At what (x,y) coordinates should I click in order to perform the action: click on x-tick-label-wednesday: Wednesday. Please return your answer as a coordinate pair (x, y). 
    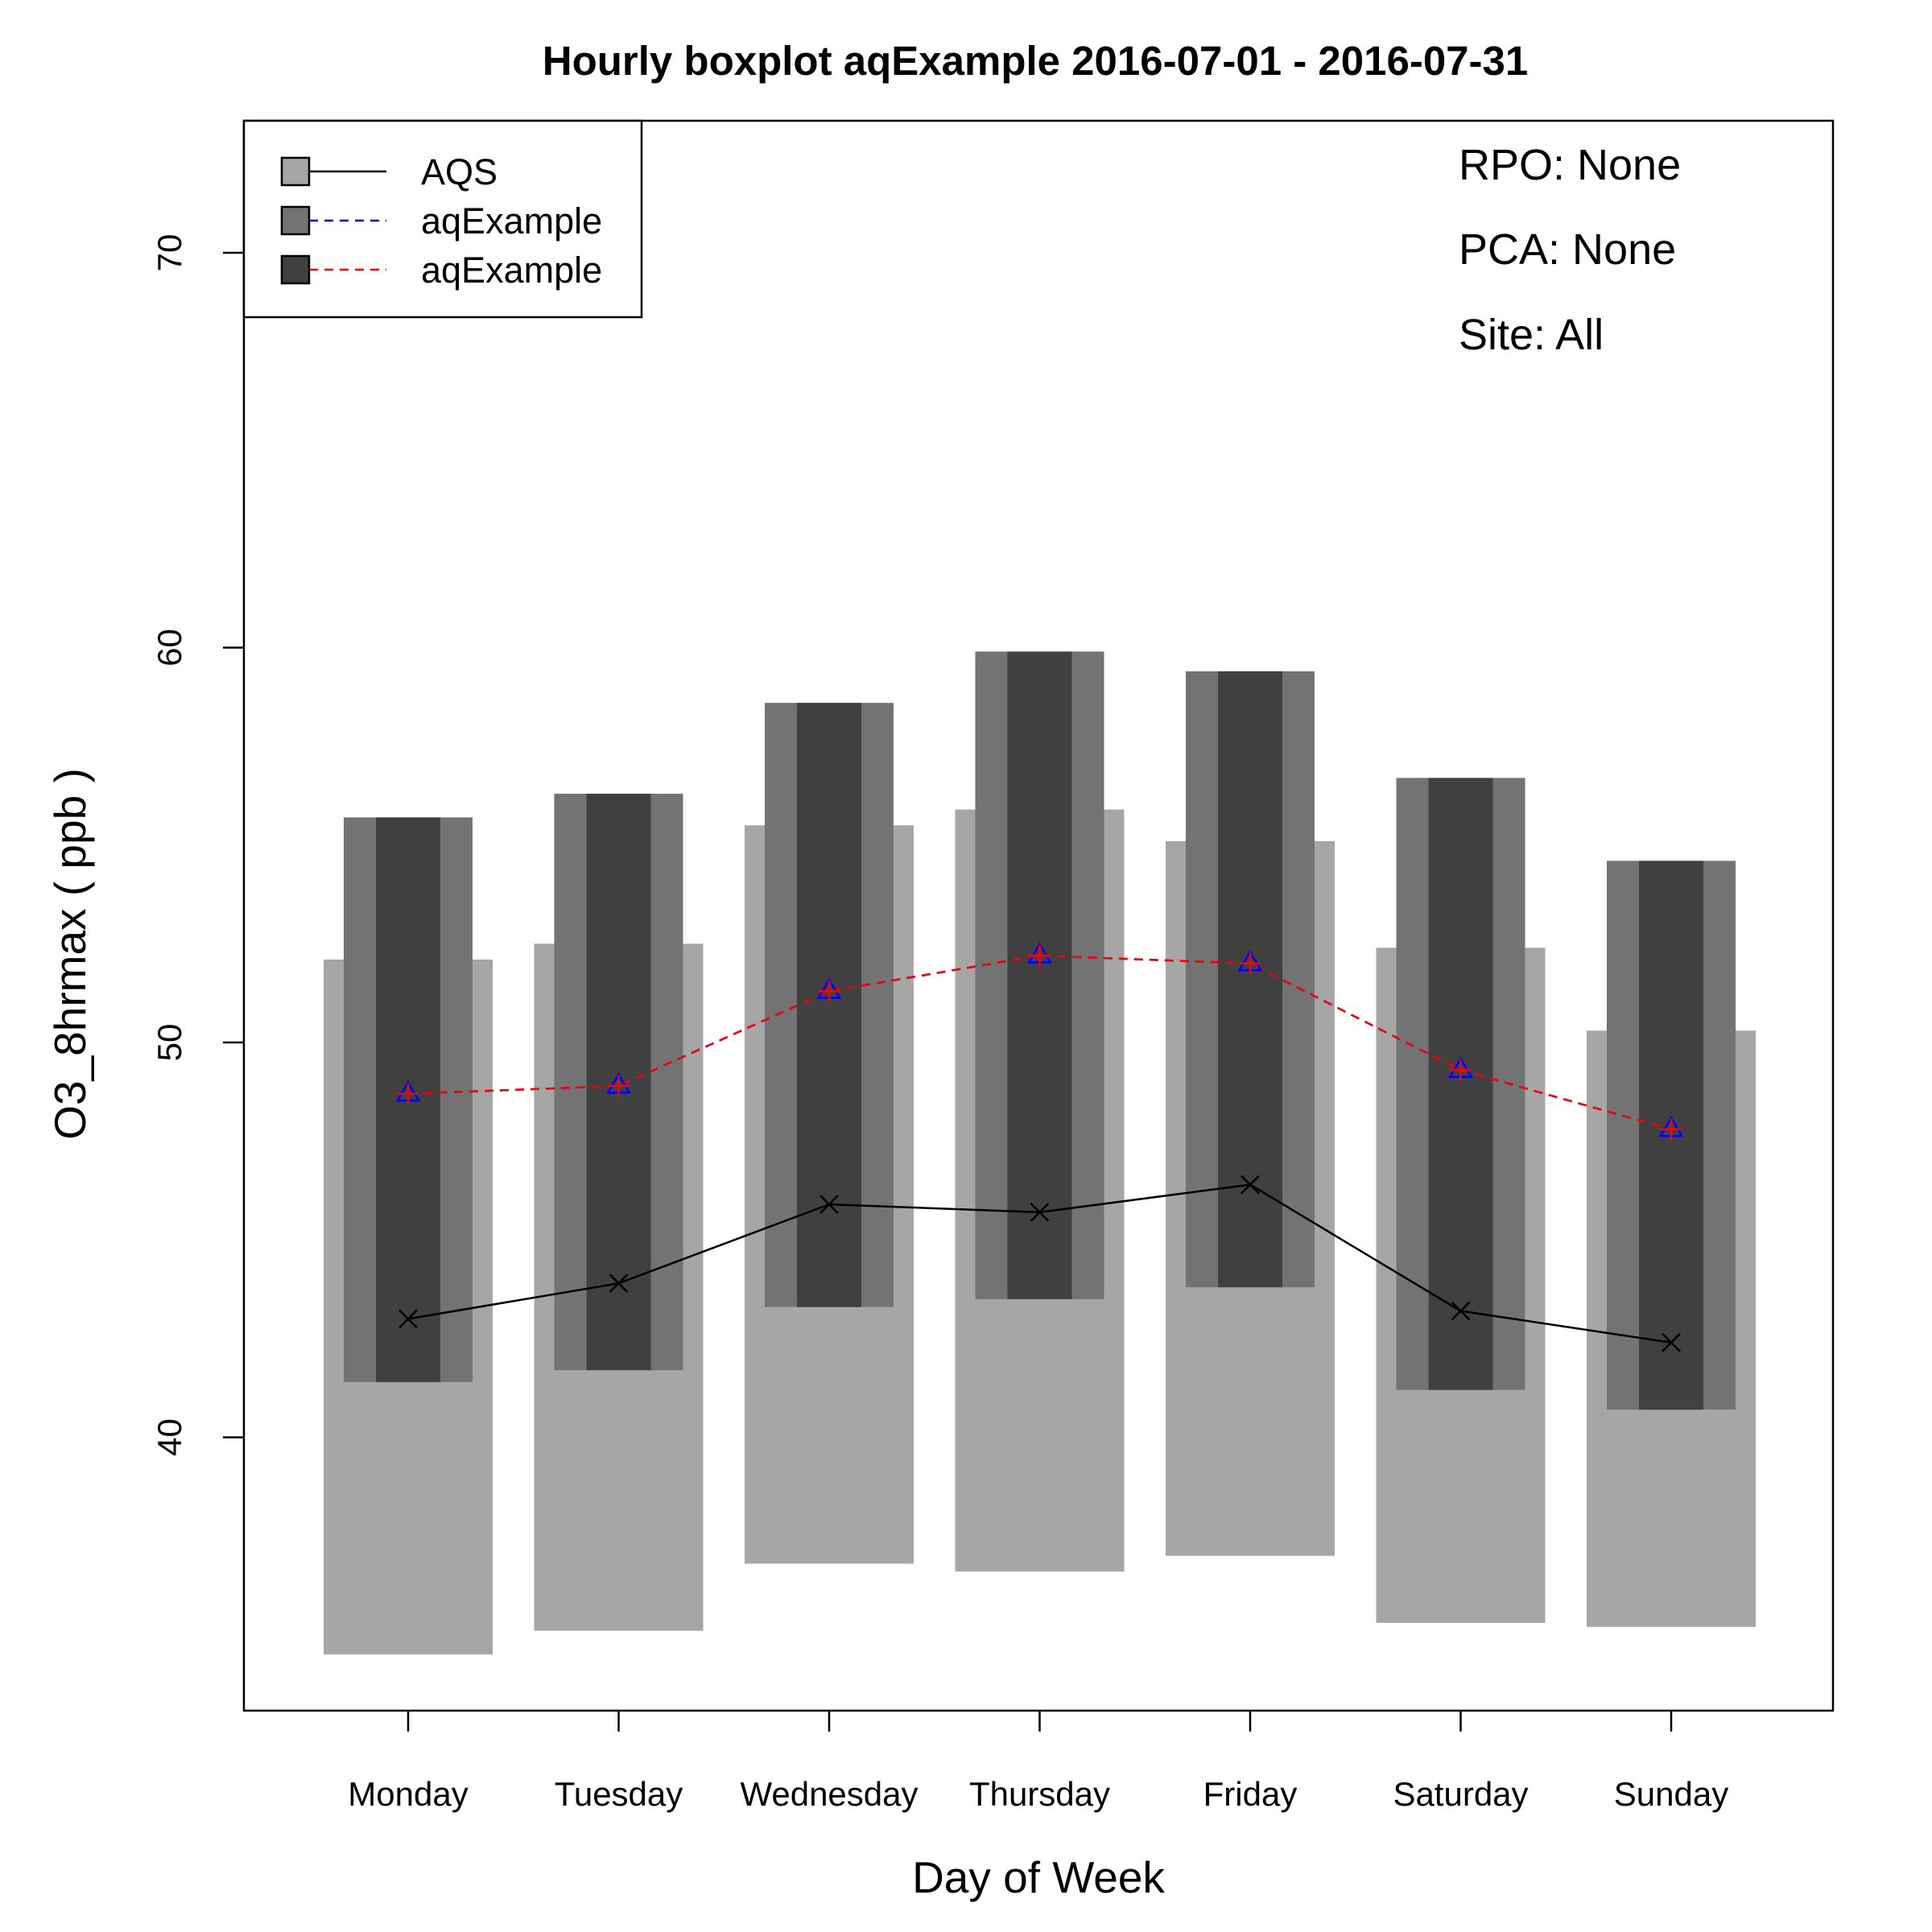
    Looking at the image, I should click on (829, 1794).